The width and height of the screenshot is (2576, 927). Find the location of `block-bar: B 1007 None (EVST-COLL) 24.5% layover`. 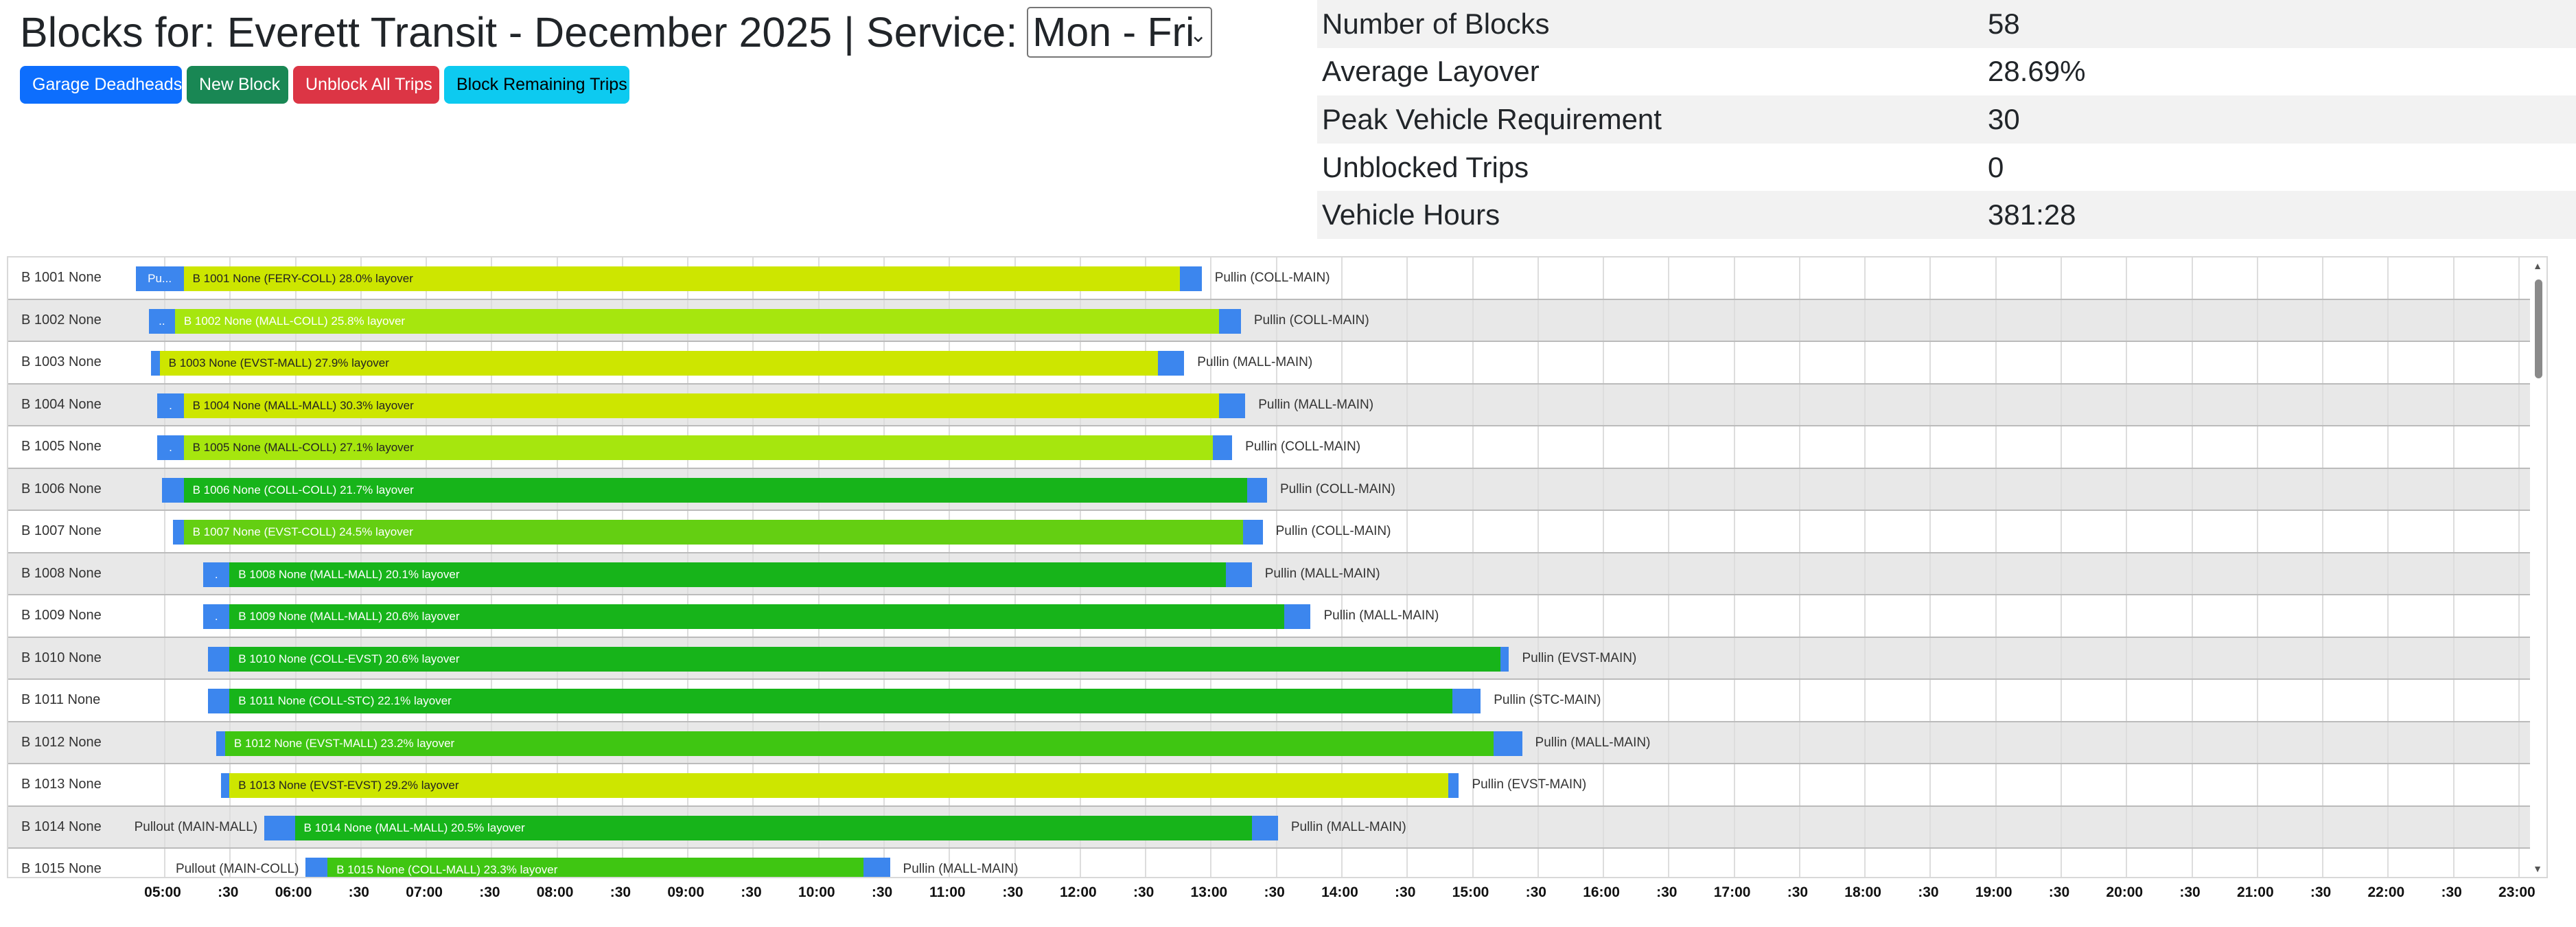

block-bar: B 1007 None (EVST-COLL) 24.5% layover is located at coordinates (713, 532).